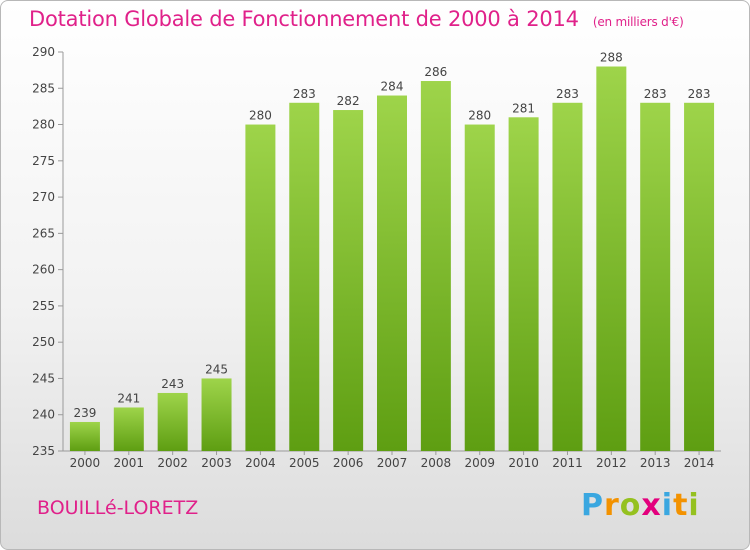 The width and height of the screenshot is (750, 550). Describe the element at coordinates (699, 94) in the screenshot. I see `value-label-2014: 283` at that location.